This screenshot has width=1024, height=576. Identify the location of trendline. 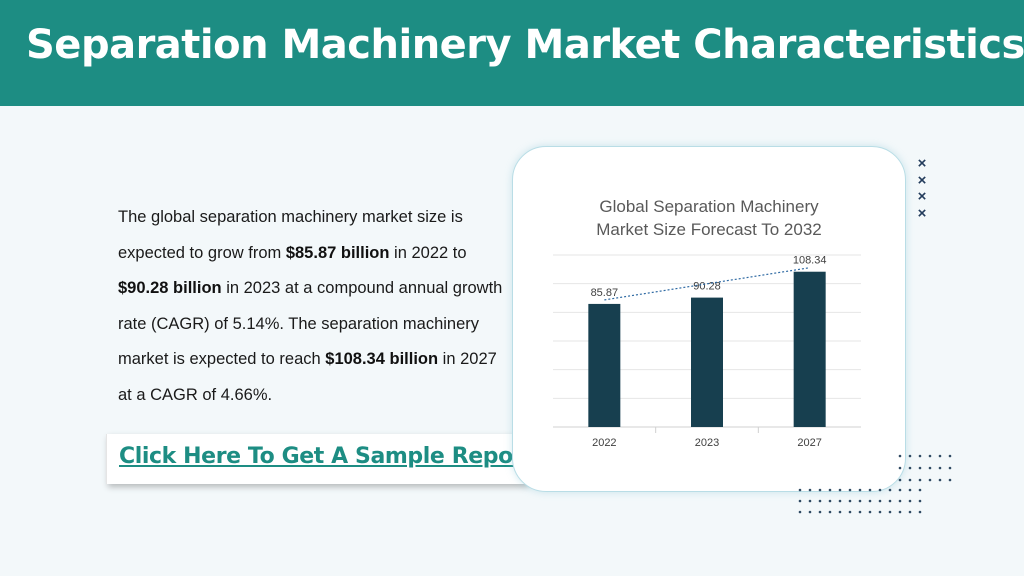
(707, 284).